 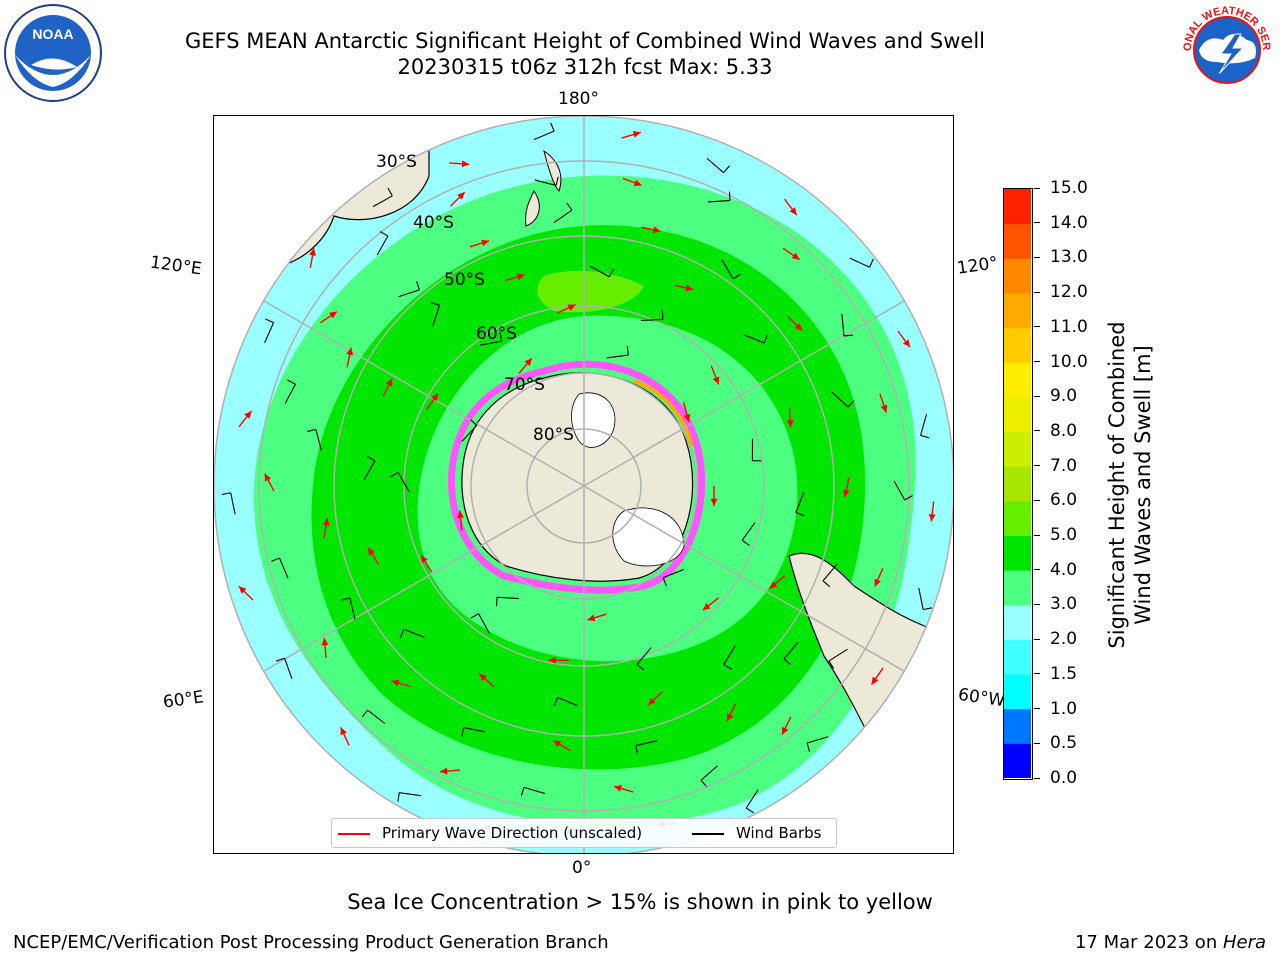 What do you see at coordinates (1064, 708) in the screenshot?
I see `colorbar-tick-label: 1.0` at bounding box center [1064, 708].